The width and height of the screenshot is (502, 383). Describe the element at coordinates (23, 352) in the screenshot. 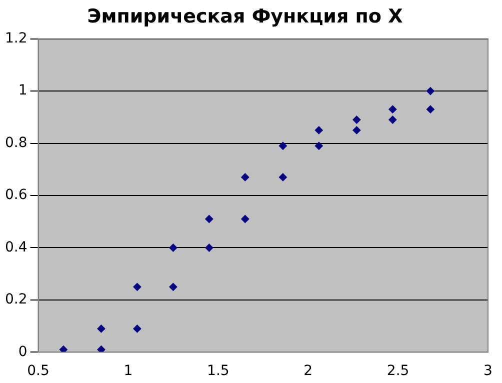

I see `y-tick-label: 0` at that location.